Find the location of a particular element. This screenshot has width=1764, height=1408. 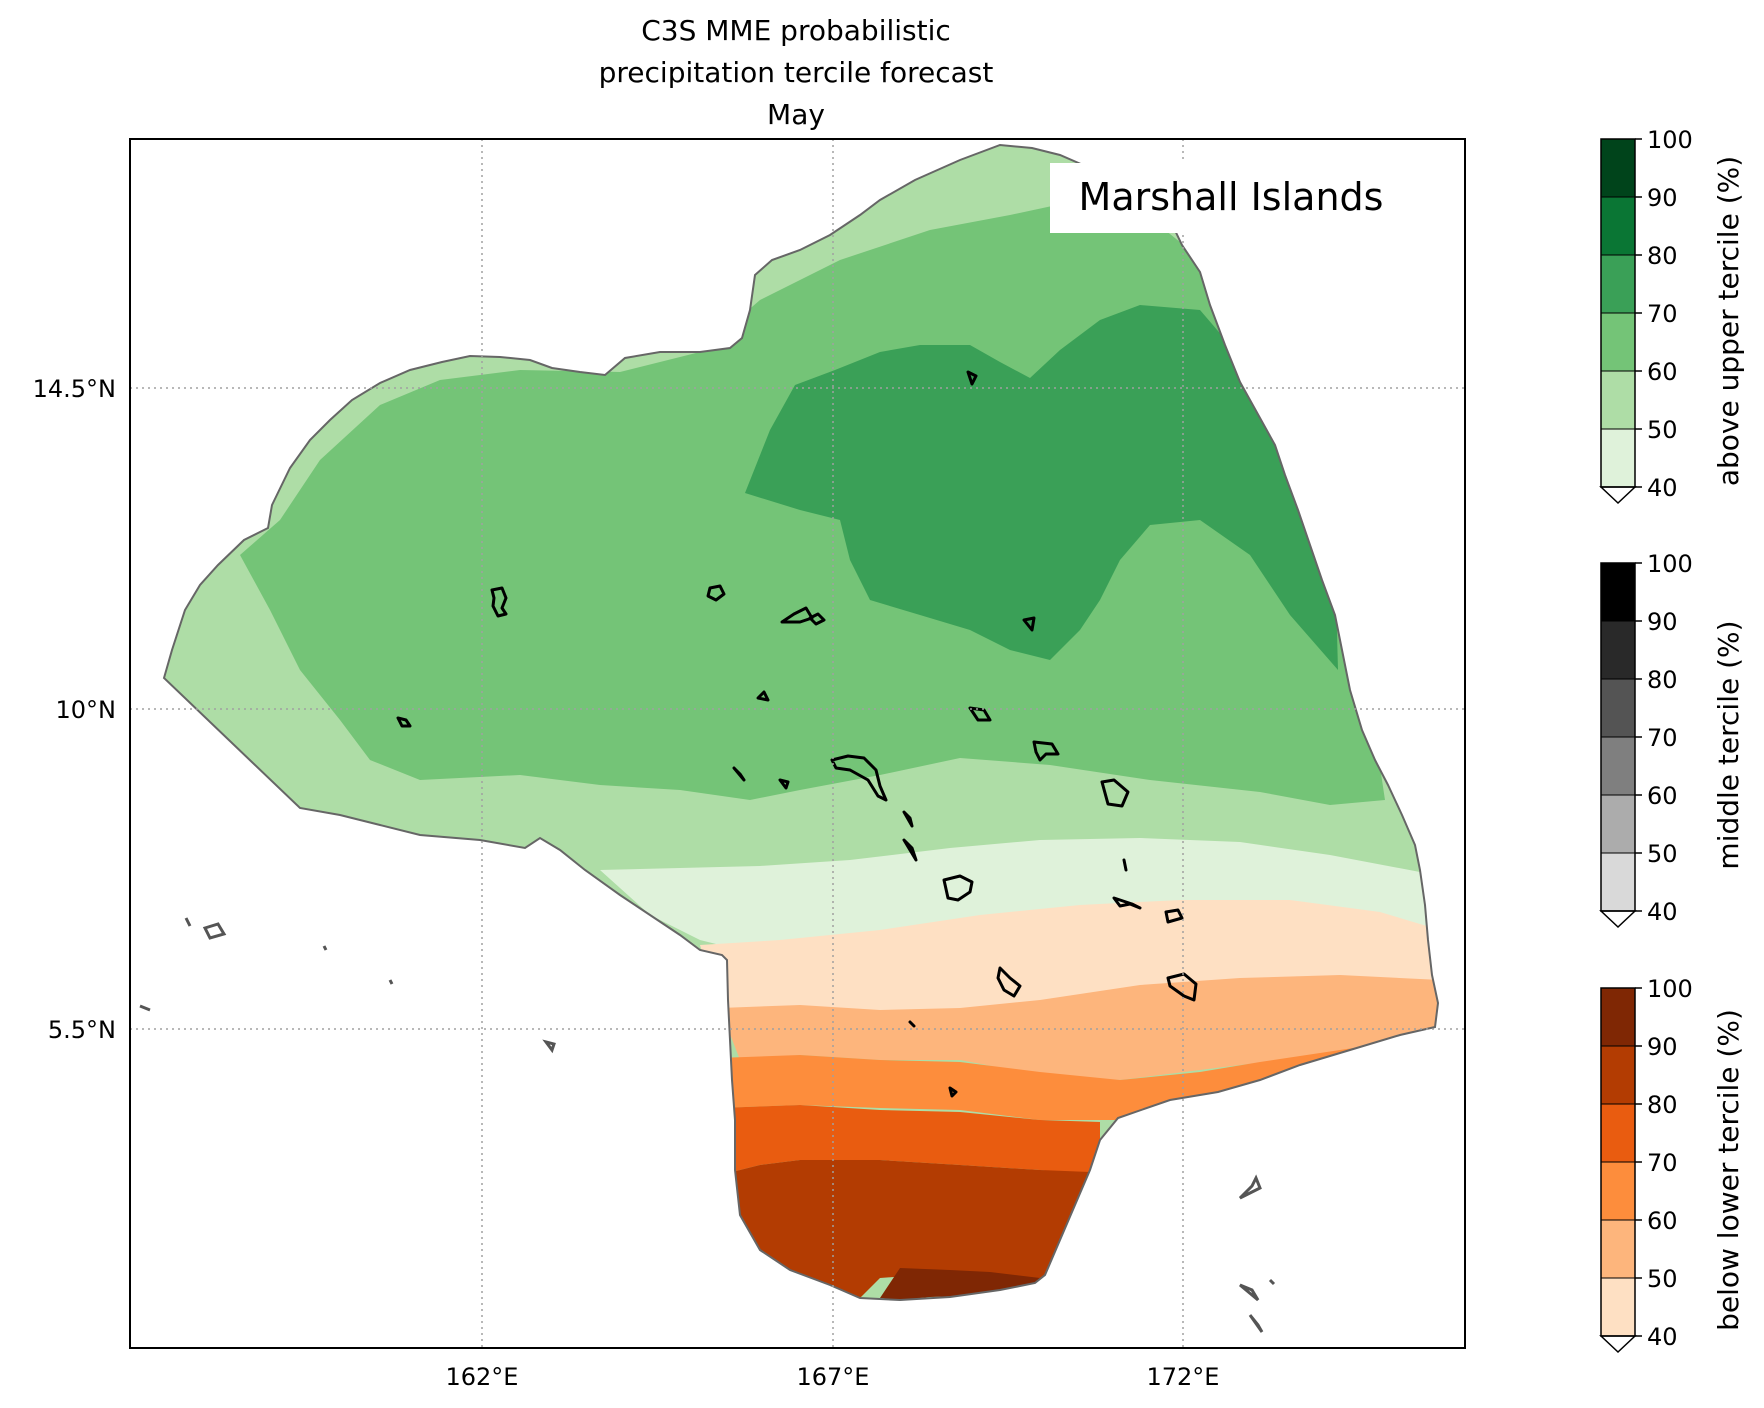

colorbar-2-tick-label: 80 is located at coordinates (1662, 680).